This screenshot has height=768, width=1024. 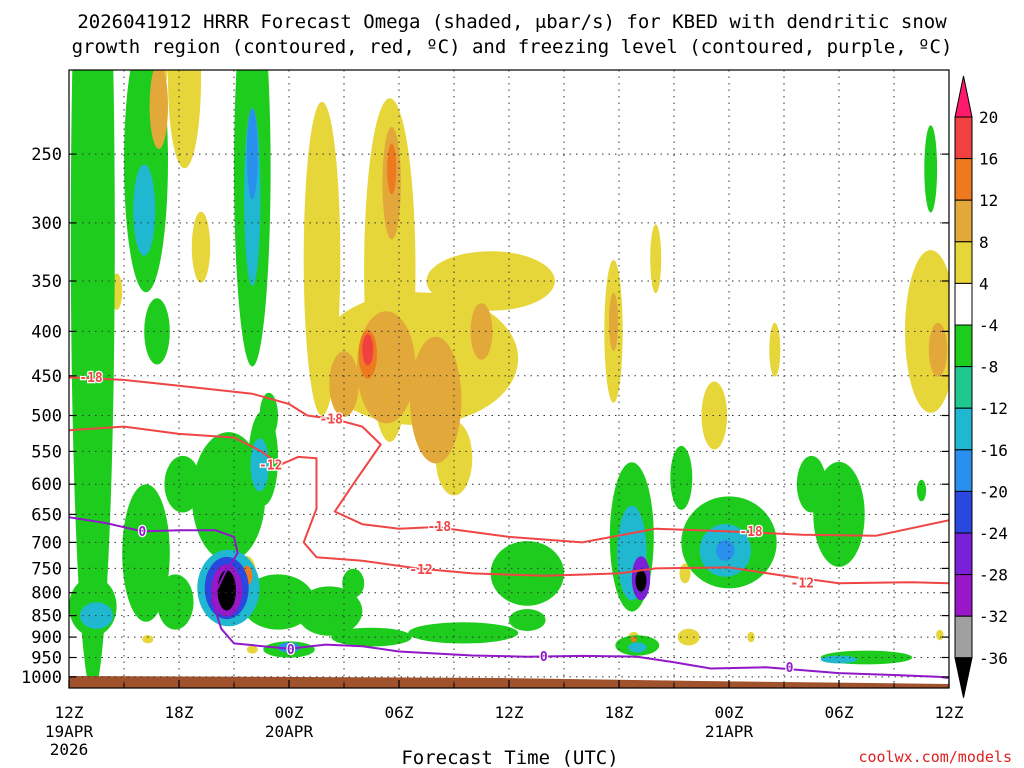 What do you see at coordinates (142, 532) in the screenshot?
I see `freezing-contour-0-label-0: 0` at bounding box center [142, 532].